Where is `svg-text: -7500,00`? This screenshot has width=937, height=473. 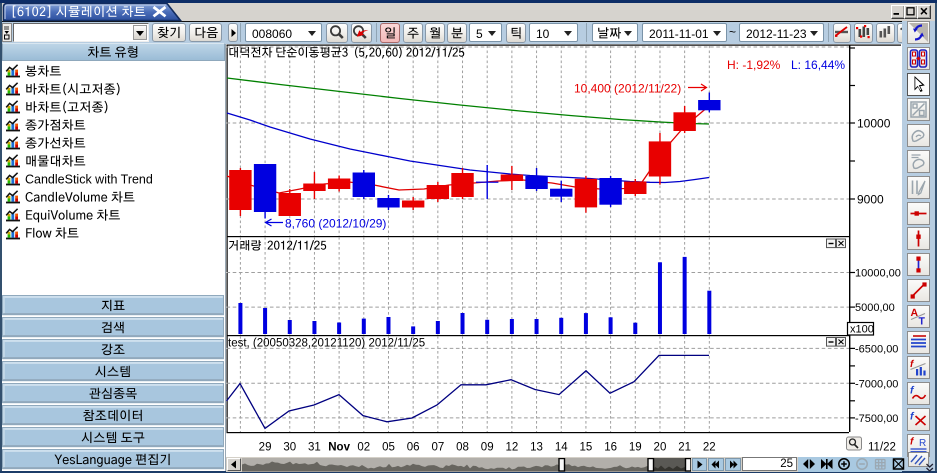 svg-text: -7500,00 is located at coordinates (876, 419).